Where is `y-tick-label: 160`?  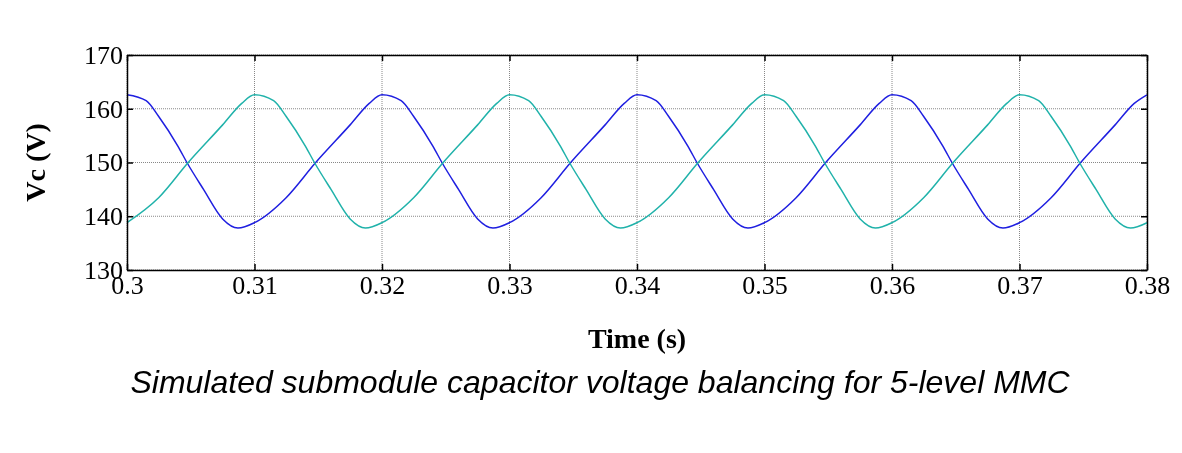 y-tick-label: 160 is located at coordinates (103, 109).